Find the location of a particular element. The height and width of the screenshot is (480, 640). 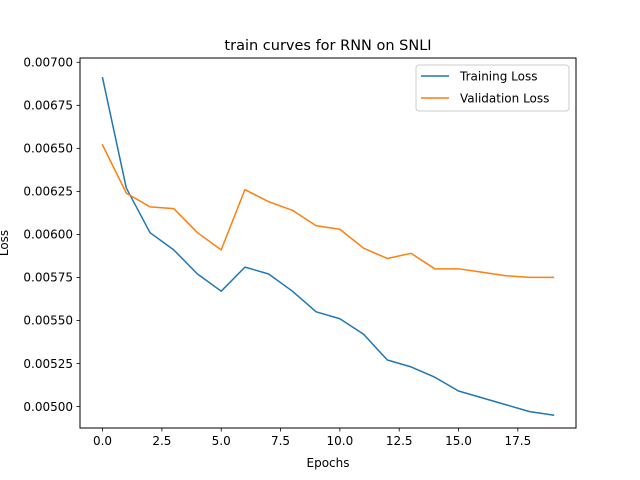

chart-title: train curves for RNN on SNLI is located at coordinates (327, 46).